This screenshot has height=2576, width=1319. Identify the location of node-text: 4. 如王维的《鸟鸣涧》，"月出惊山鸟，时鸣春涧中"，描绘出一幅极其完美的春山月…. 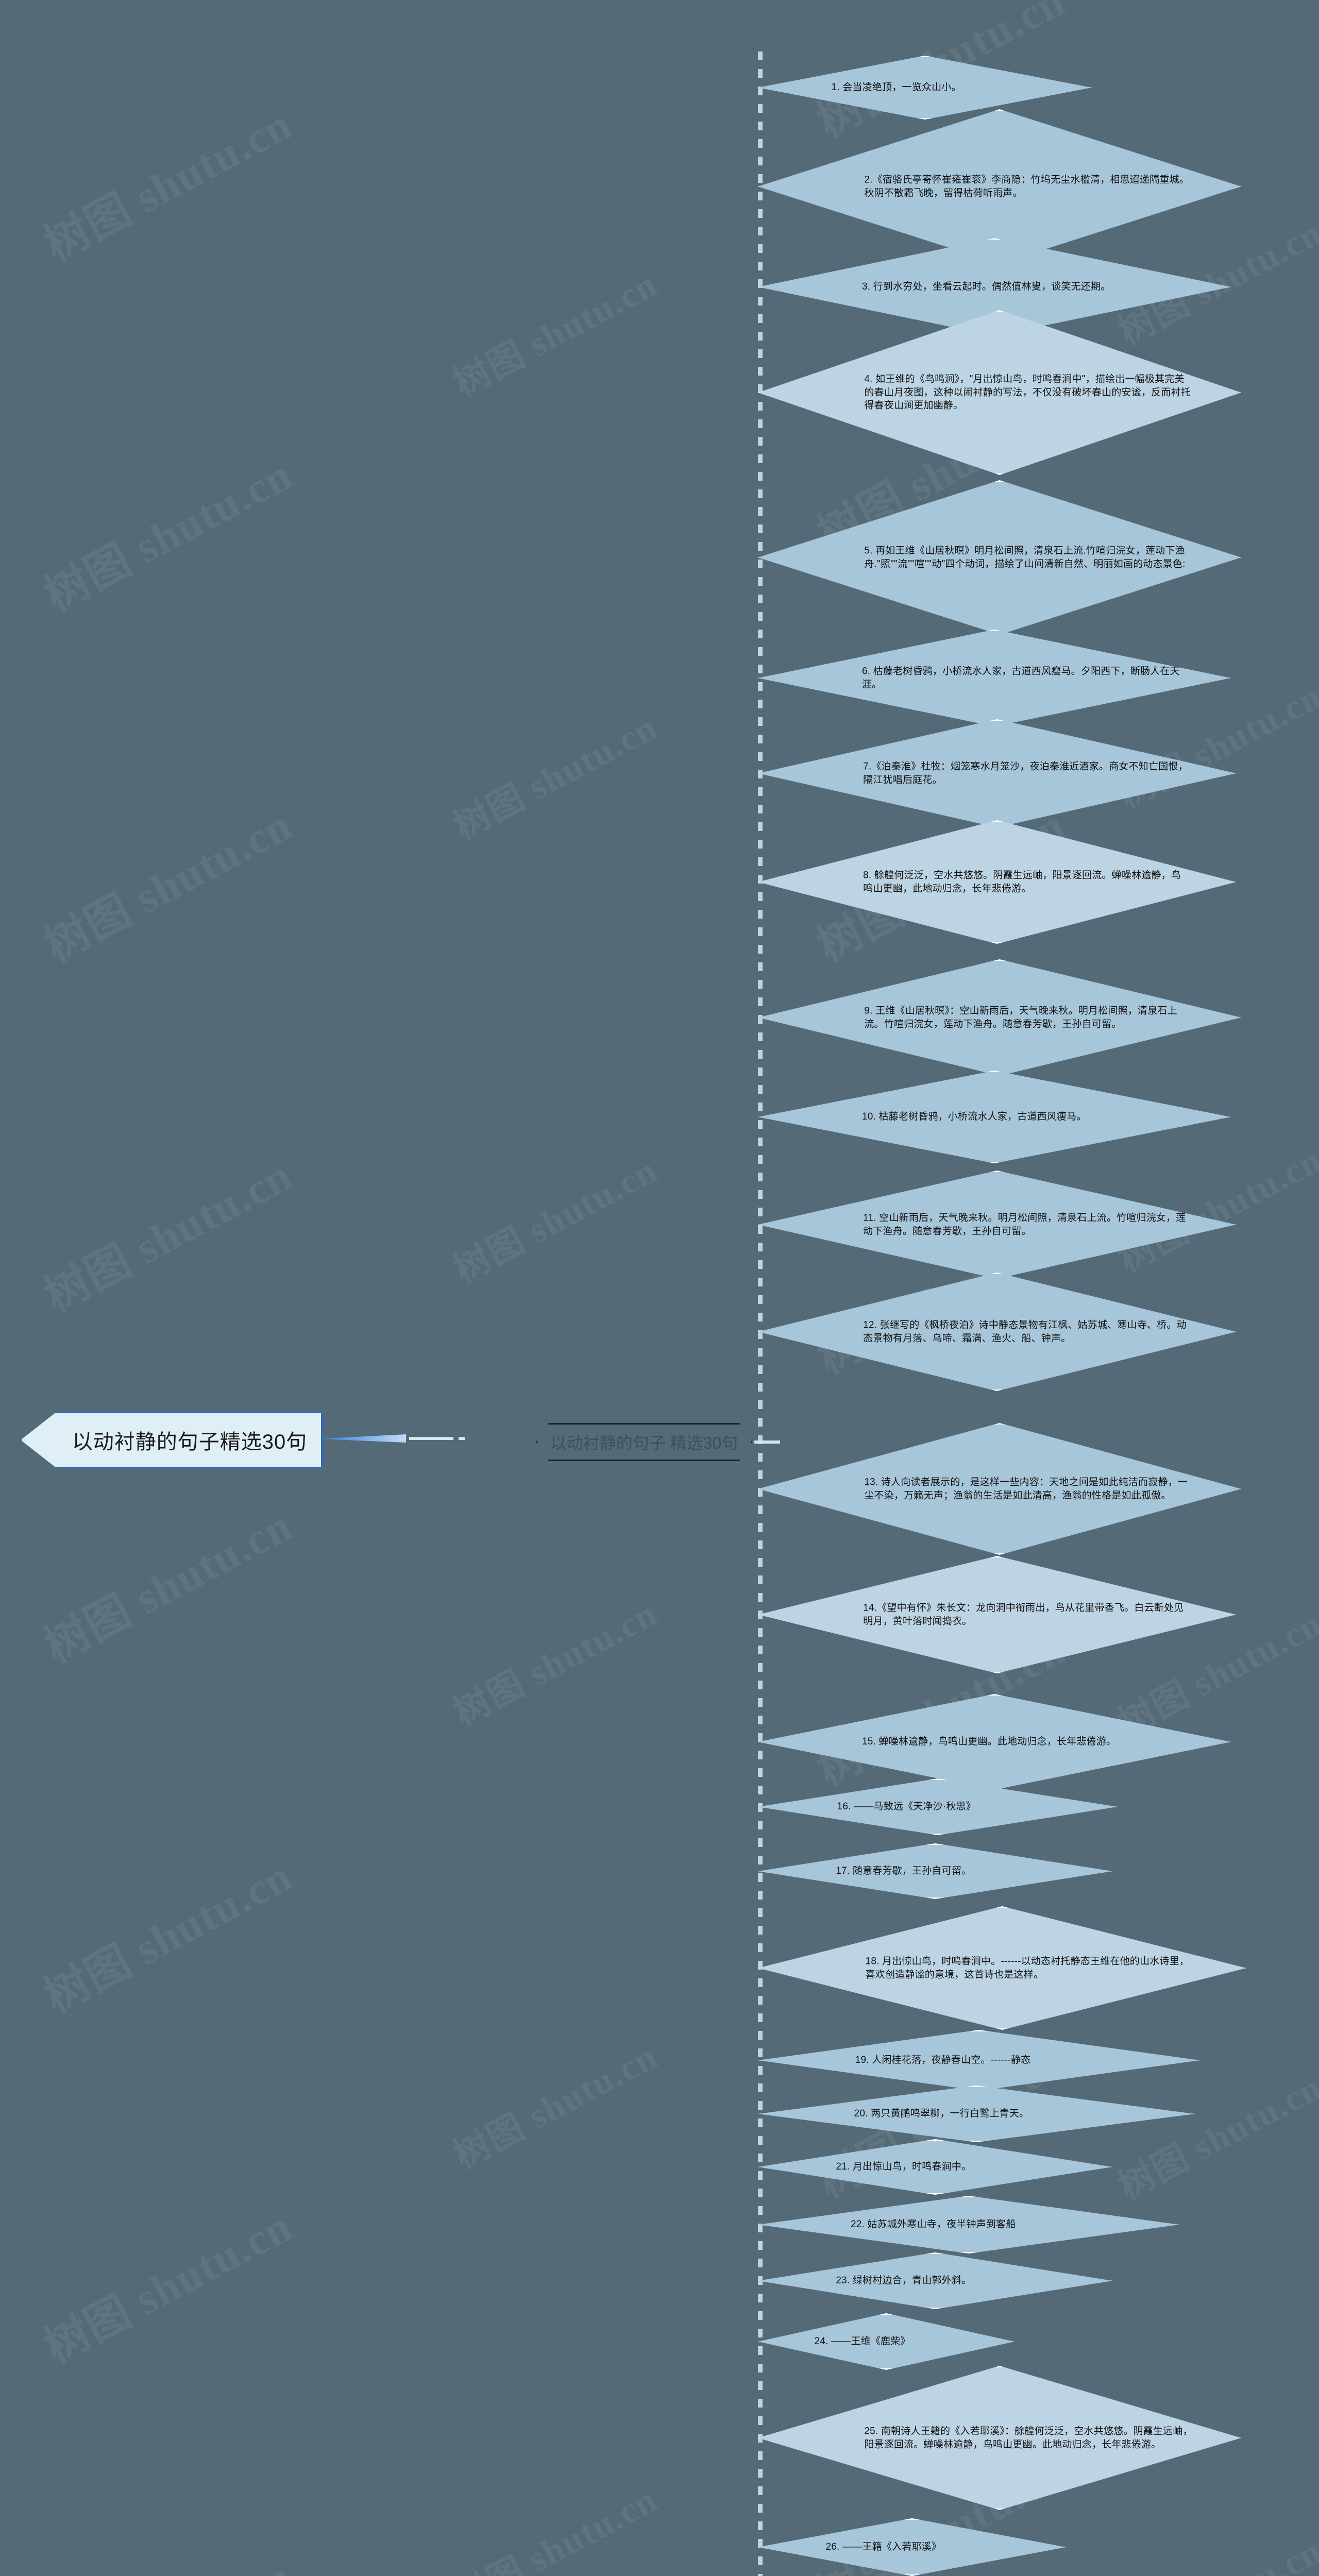
(1027, 392).